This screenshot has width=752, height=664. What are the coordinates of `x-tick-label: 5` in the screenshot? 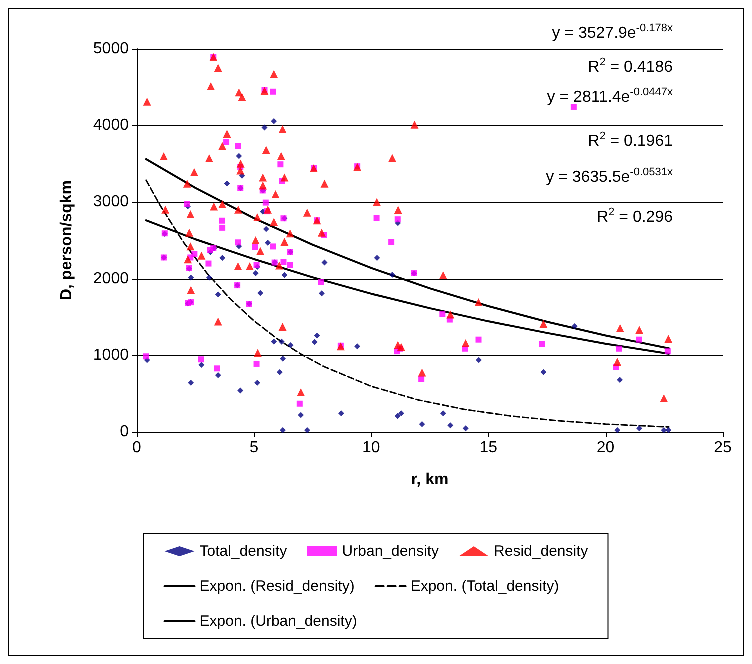 It's located at (254, 448).